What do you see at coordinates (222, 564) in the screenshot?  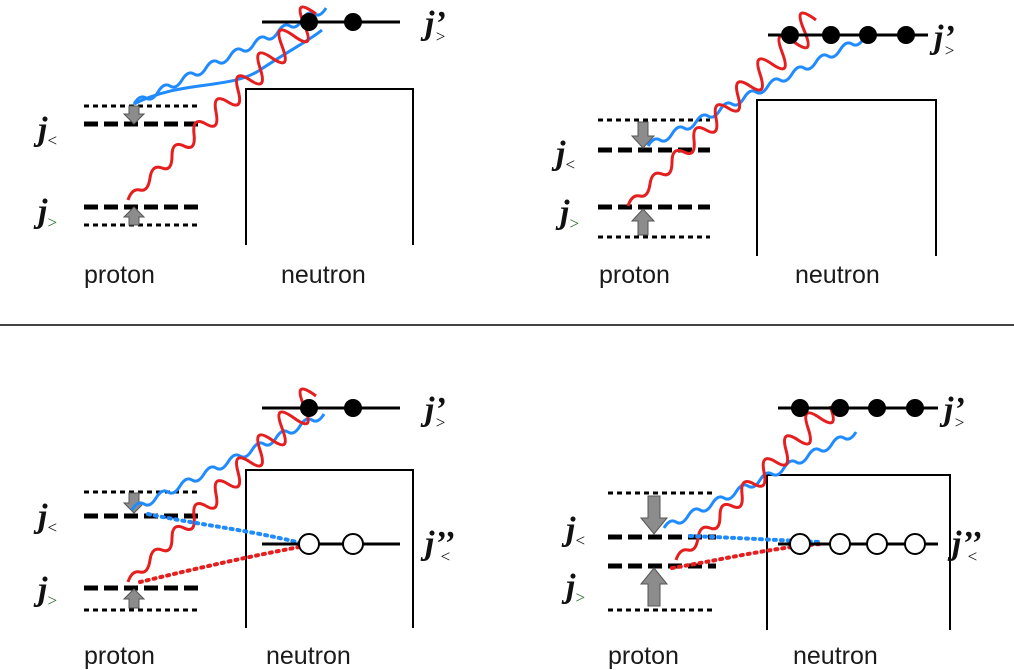 I see `red-dotted-exchange` at bounding box center [222, 564].